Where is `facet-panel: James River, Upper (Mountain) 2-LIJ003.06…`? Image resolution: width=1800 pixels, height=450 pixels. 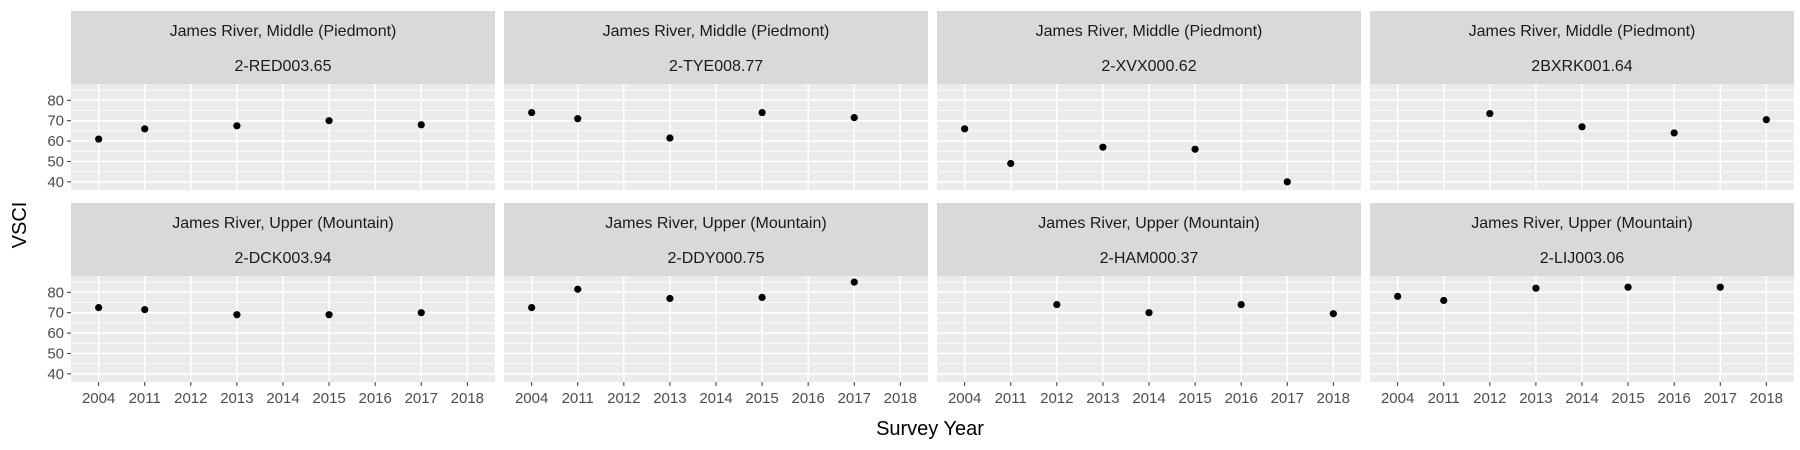 facet-panel: James River, Upper (Mountain) 2-LIJ003.06… is located at coordinates (1582, 305).